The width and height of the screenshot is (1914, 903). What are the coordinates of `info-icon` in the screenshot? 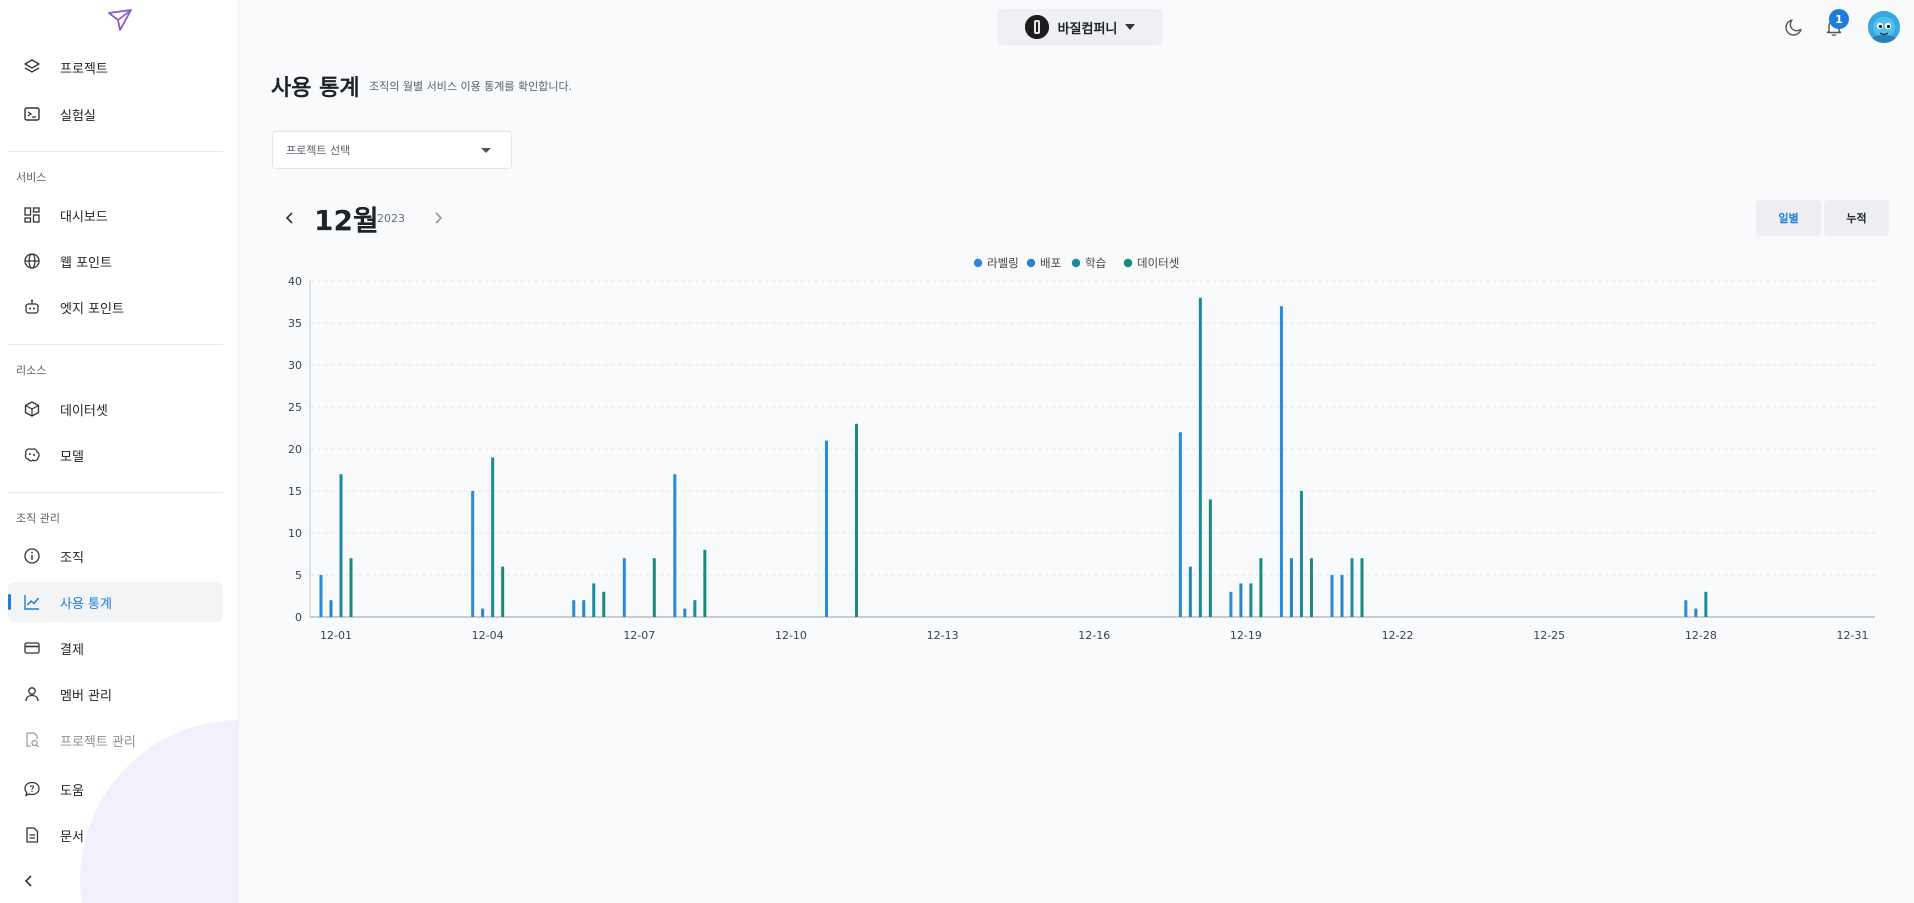 It's located at (32, 556).